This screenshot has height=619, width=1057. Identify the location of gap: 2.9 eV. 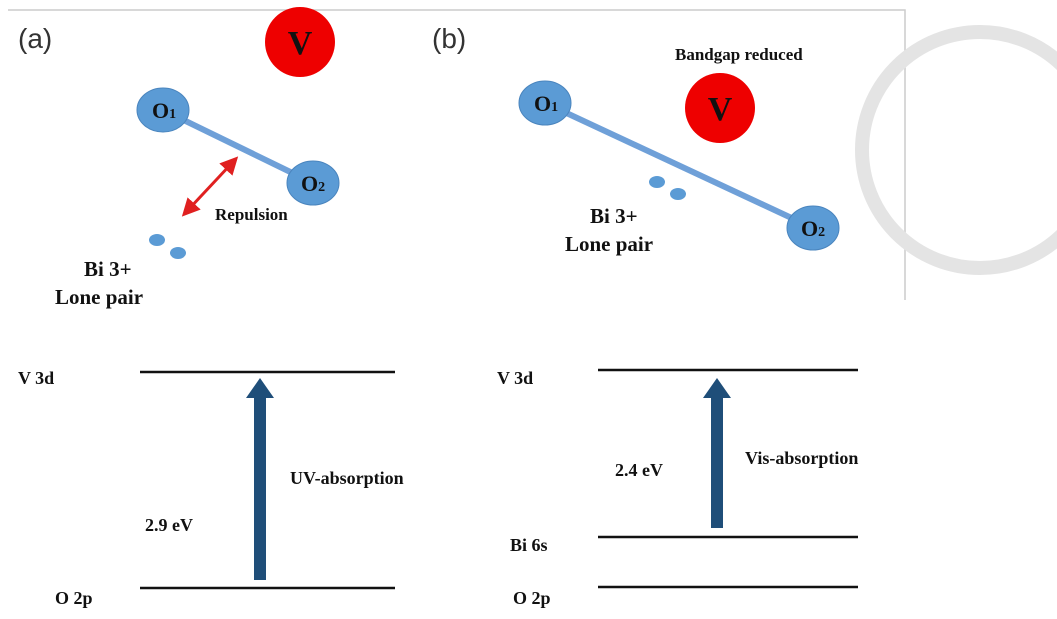
(169, 525).